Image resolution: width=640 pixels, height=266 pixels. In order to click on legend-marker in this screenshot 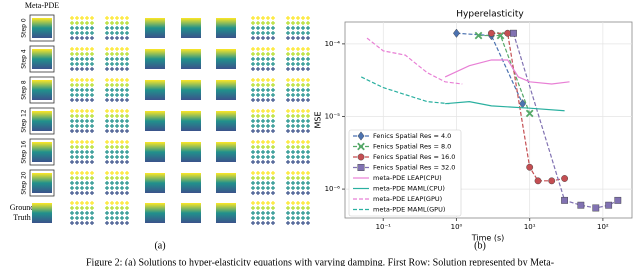, I will do `click(361, 136)`.